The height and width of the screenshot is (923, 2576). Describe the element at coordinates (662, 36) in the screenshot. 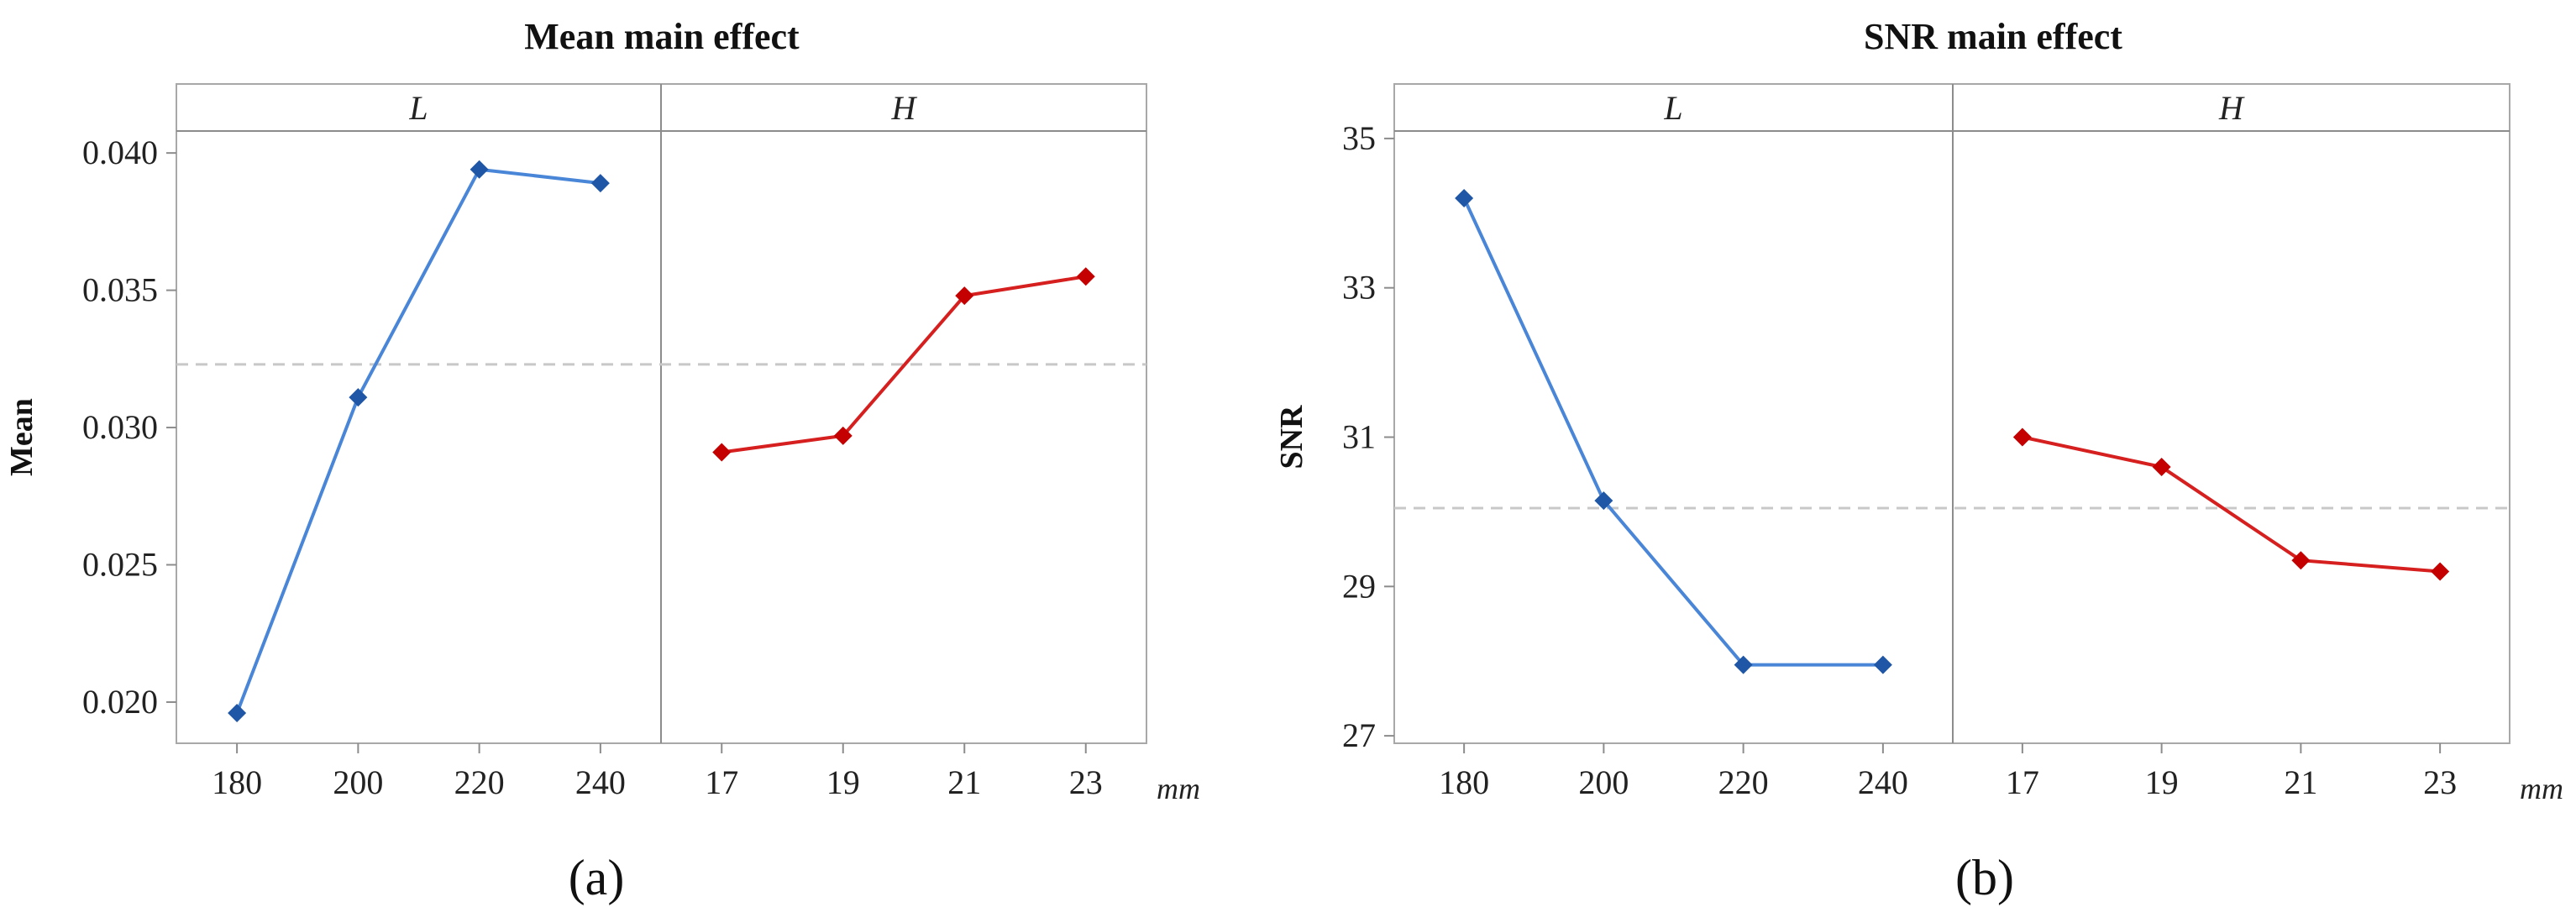

I see `chart-title: Mean main effect` at that location.